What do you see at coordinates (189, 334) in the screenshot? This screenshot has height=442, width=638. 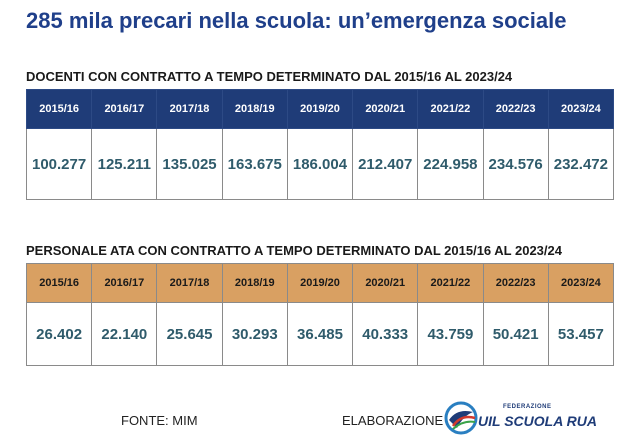 I see `ata-value-cell: 25.645` at bounding box center [189, 334].